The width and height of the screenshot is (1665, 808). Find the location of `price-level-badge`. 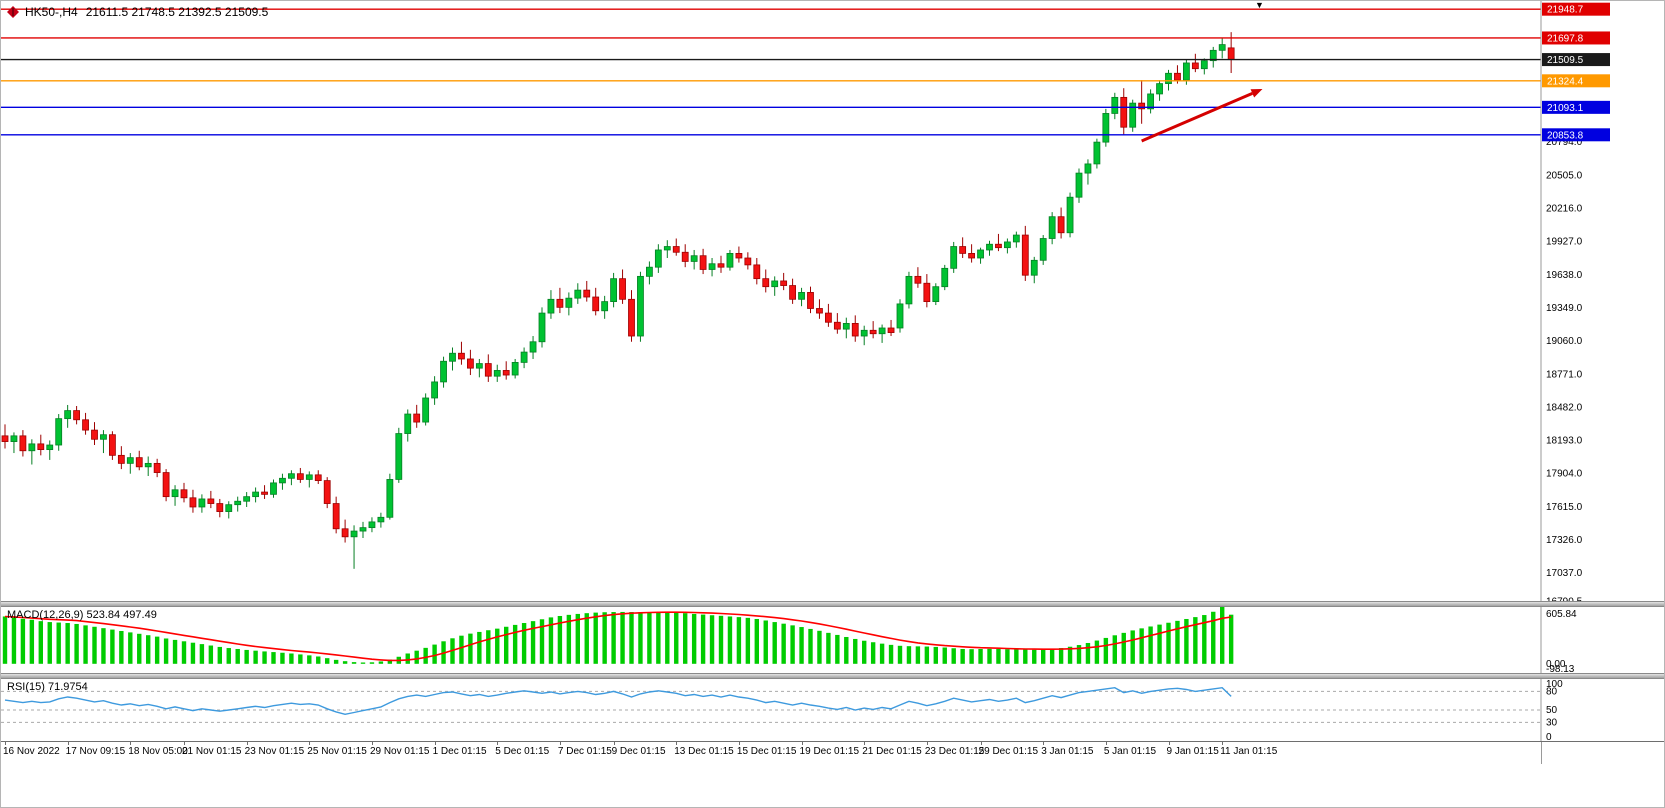

price-level-badge is located at coordinates (1576, 81).